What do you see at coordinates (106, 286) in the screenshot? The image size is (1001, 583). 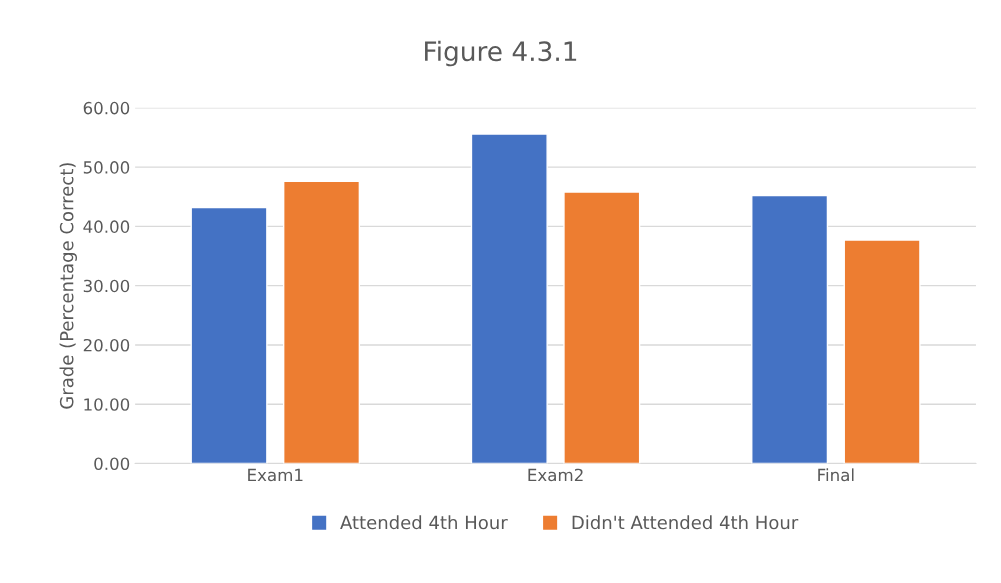 I see `y-tick-label: 30.00` at bounding box center [106, 286].